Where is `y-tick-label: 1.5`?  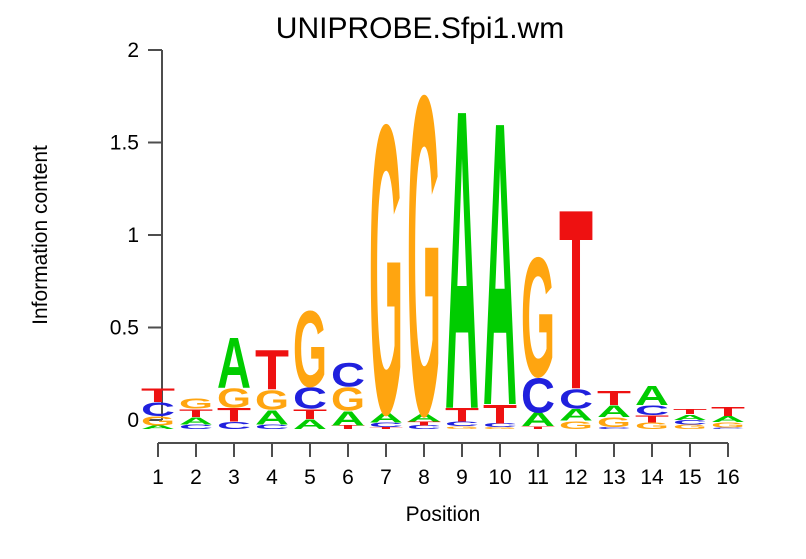 y-tick-label: 1.5 is located at coordinates (124, 143).